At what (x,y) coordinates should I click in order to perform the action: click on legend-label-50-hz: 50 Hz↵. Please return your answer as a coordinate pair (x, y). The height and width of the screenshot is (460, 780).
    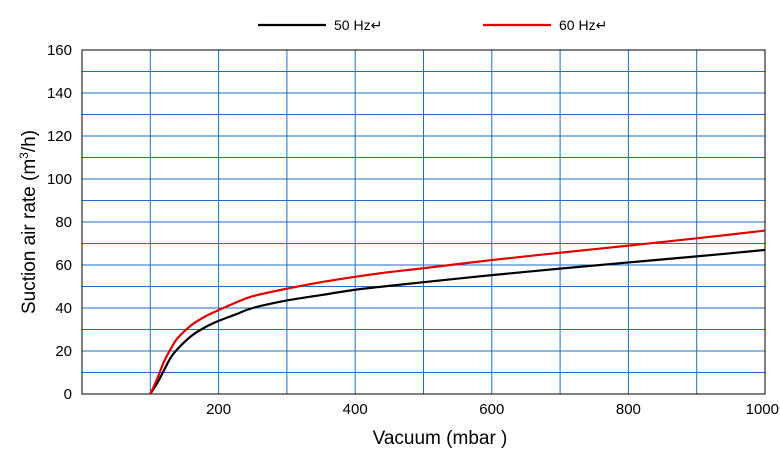
    Looking at the image, I should click on (358, 25).